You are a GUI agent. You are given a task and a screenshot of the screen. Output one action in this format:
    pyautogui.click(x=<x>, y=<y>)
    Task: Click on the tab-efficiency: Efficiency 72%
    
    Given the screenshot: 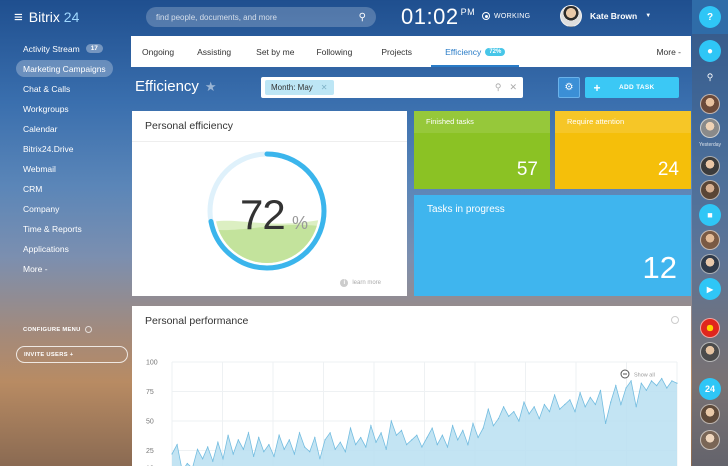 What is the action you would take?
    pyautogui.click(x=475, y=51)
    